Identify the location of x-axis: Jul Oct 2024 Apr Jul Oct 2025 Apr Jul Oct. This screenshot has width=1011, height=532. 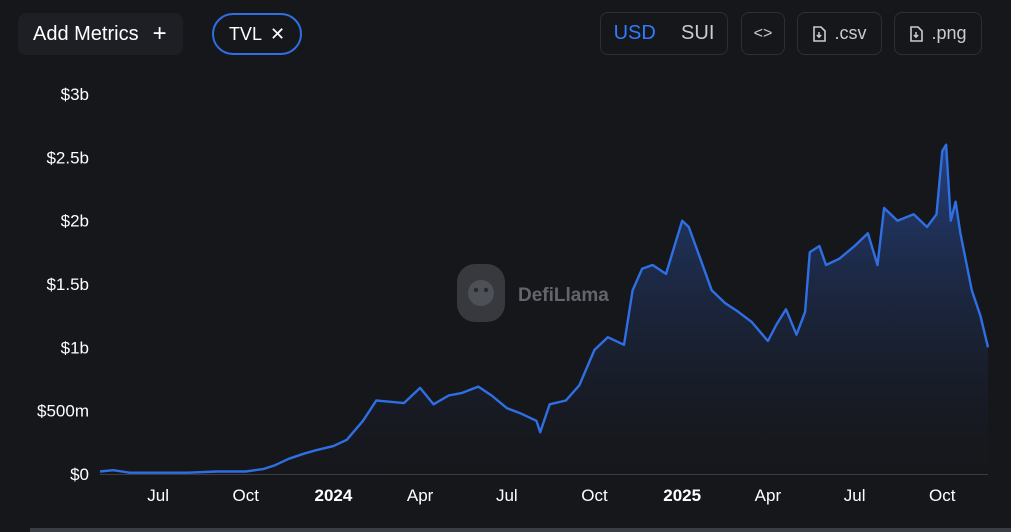
(544, 489).